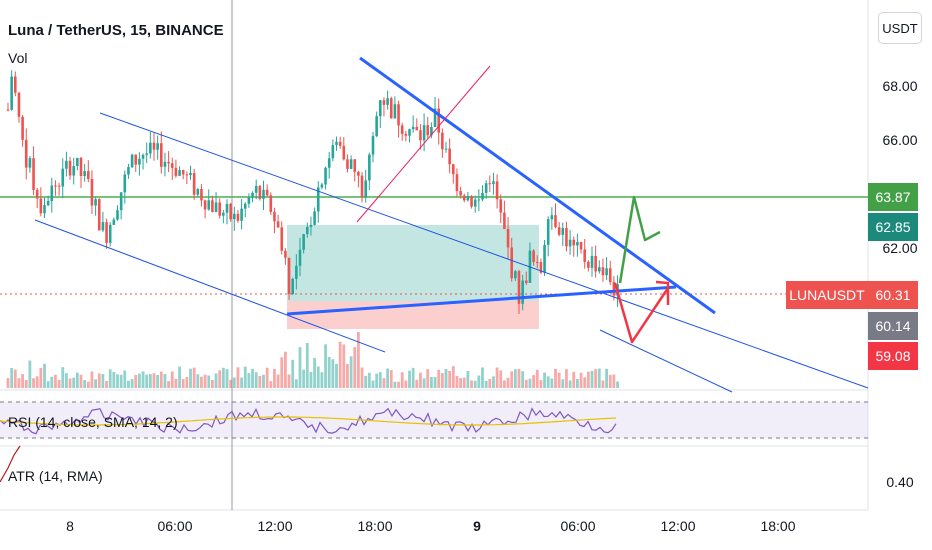 The height and width of the screenshot is (550, 932). What do you see at coordinates (900, 86) in the screenshot?
I see `price-tick-label: 68.00` at bounding box center [900, 86].